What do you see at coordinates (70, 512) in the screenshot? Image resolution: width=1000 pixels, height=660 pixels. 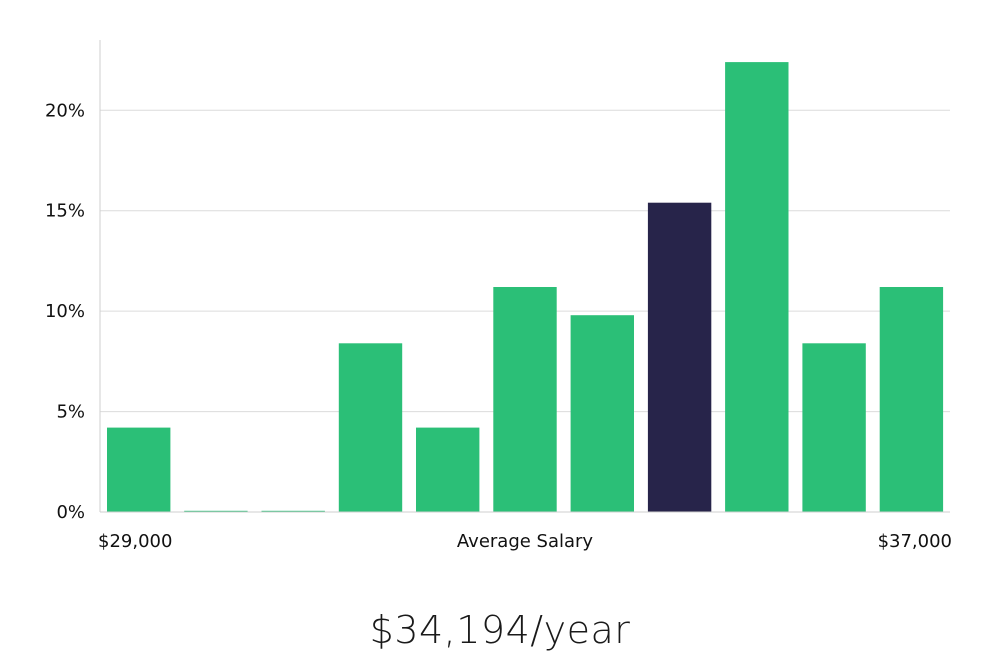 I see `y-tick-label: 0%` at bounding box center [70, 512].